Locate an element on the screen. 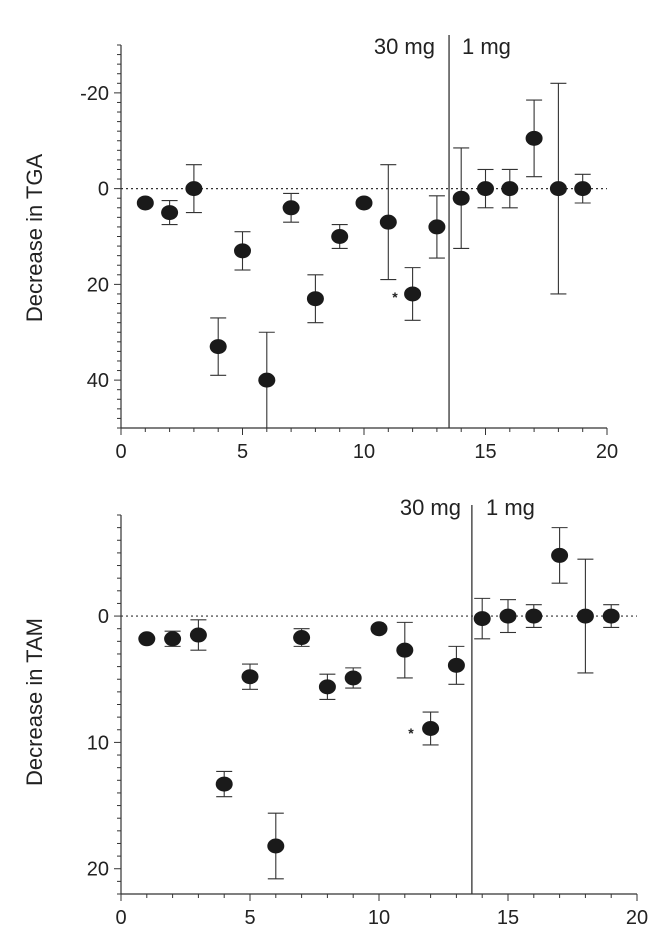 This screenshot has width=665, height=952. tga-x-tick-label: 10 is located at coordinates (364, 452).